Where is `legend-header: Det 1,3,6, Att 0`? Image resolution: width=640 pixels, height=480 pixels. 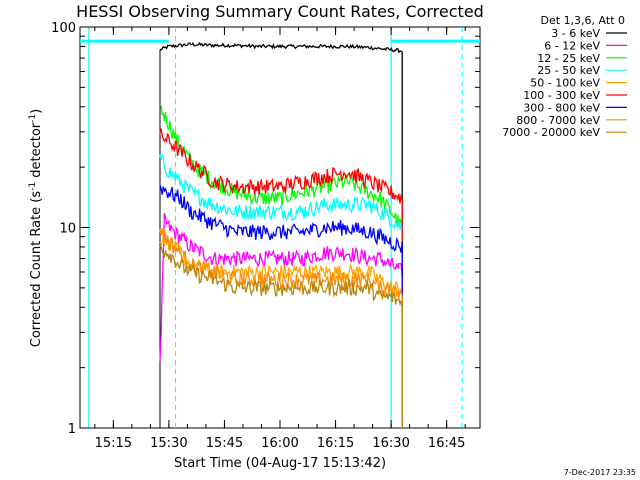 legend-header: Det 1,3,6, Att 0 is located at coordinates (583, 20).